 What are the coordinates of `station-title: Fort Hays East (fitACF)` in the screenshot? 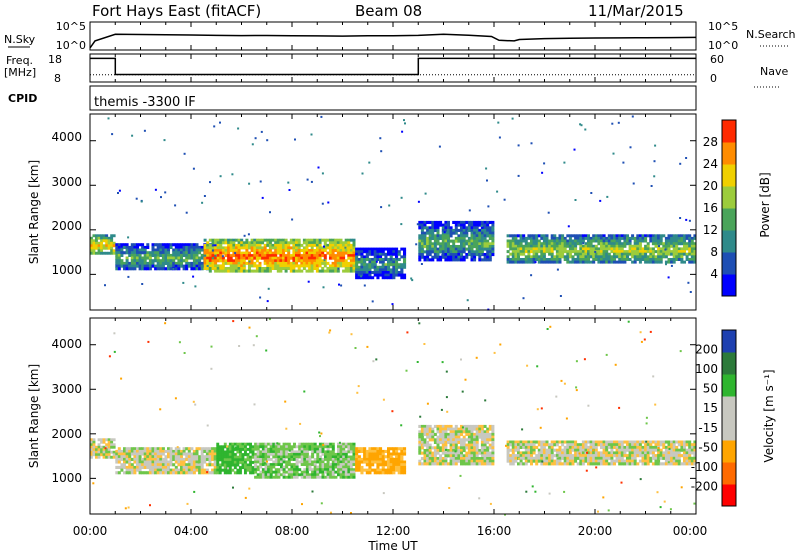 It's located at (176, 11).